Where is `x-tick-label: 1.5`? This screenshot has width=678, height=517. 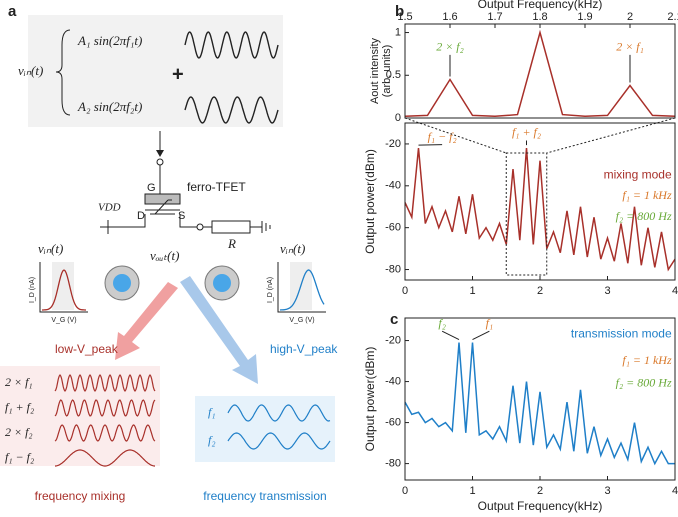
x-tick-label: 1.5 is located at coordinates (404, 17).